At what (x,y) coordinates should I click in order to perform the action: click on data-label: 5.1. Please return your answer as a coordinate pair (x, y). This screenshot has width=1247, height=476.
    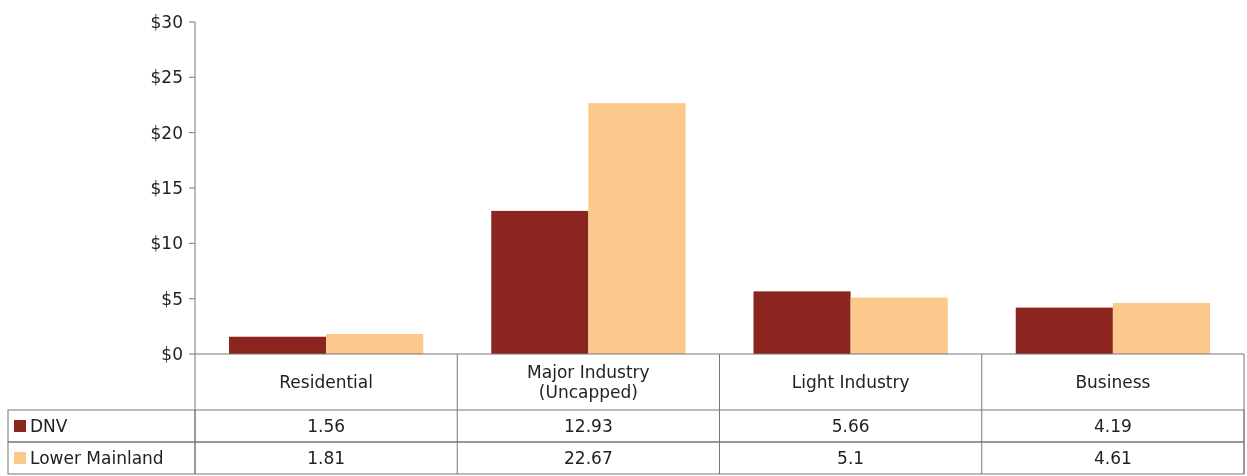
    Looking at the image, I should click on (851, 457).